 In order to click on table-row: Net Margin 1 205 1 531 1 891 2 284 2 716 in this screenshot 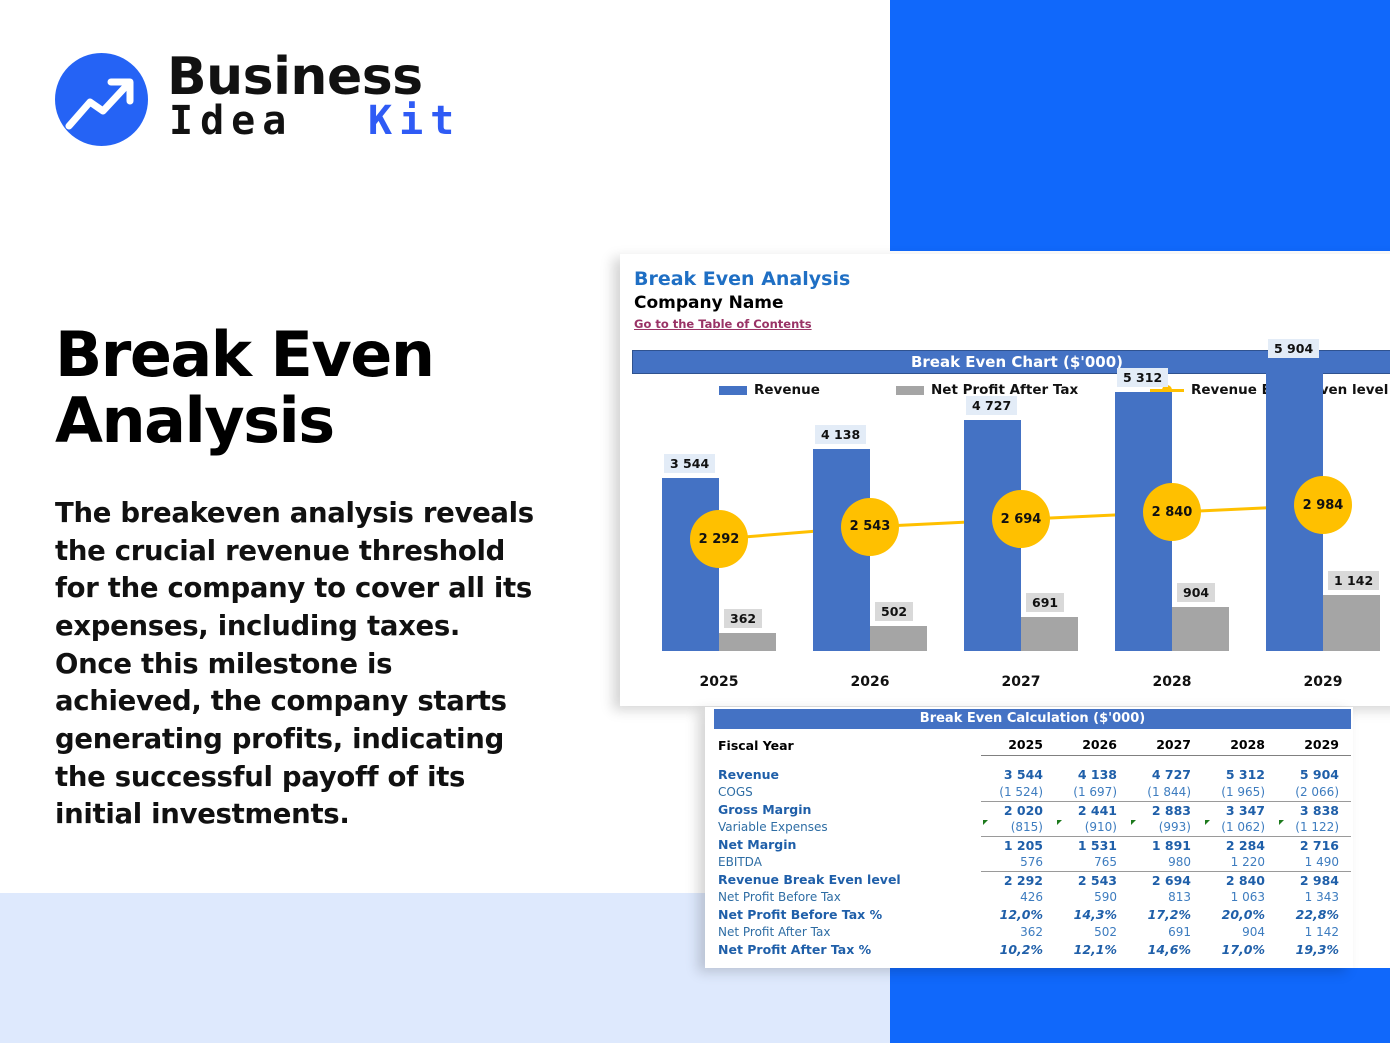, I will do `click(1032, 845)`.